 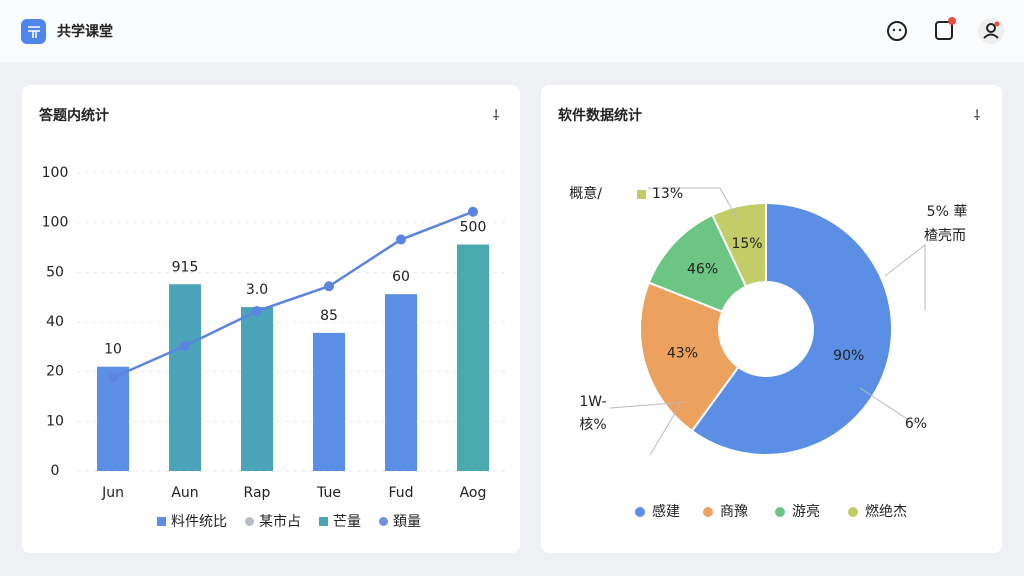 What do you see at coordinates (897, 31) in the screenshot?
I see `emoji-button` at bounding box center [897, 31].